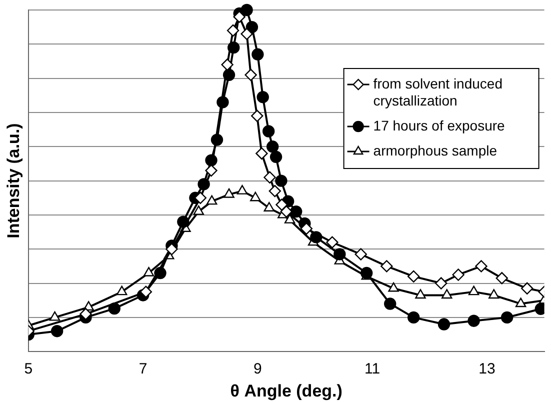 This screenshot has height=402, width=551. Describe the element at coordinates (286, 390) in the screenshot. I see `x-axis-title: θ Angle (deg.)` at that location.